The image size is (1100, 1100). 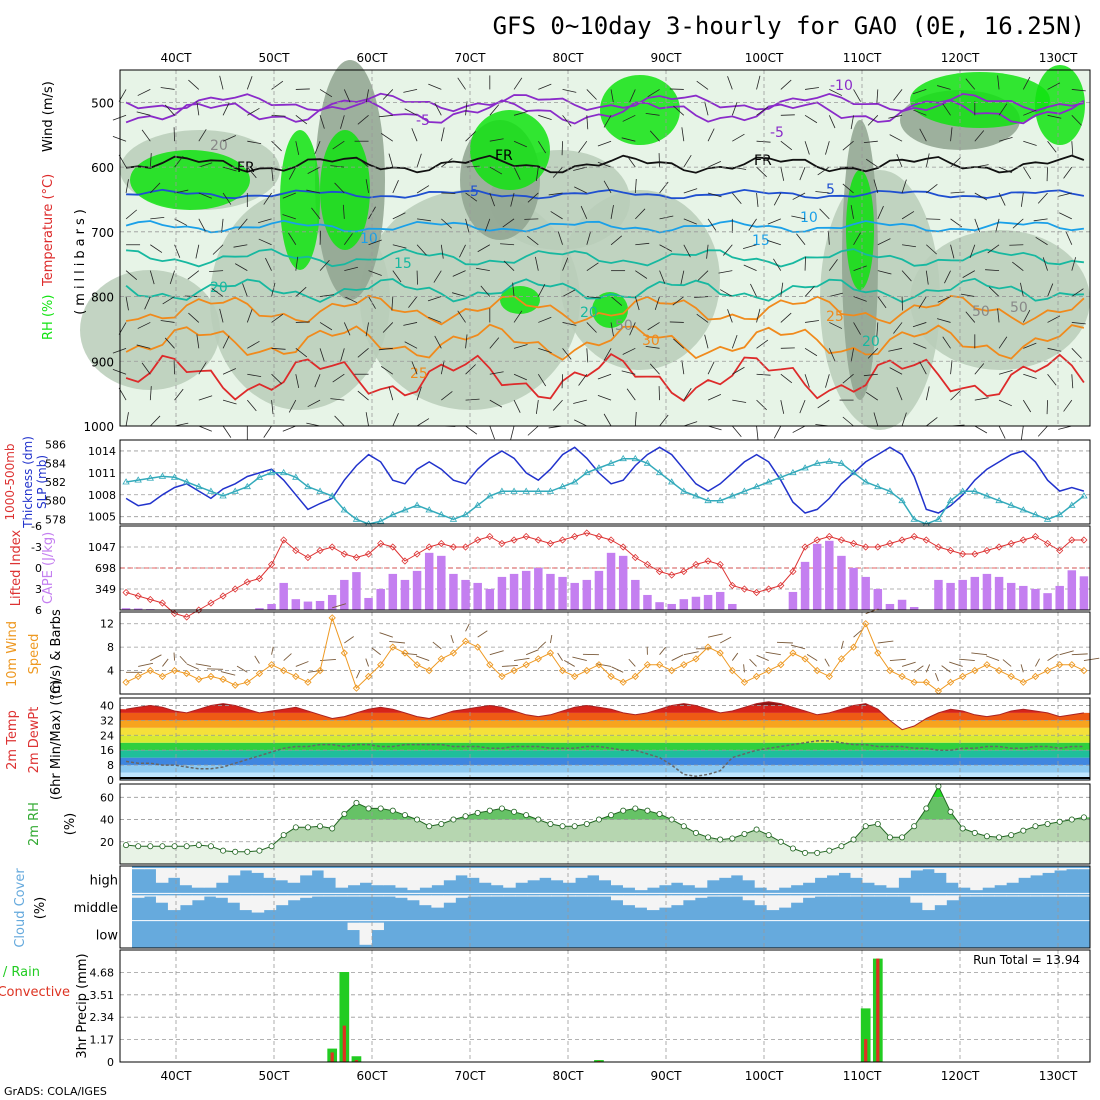 I want to click on rh-shade-area, so click(x=470, y=300).